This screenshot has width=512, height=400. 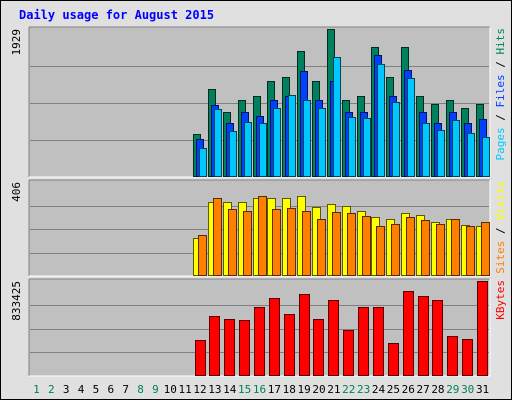 I want to click on x-tick-label-day-21: 21, so click(x=333, y=389).